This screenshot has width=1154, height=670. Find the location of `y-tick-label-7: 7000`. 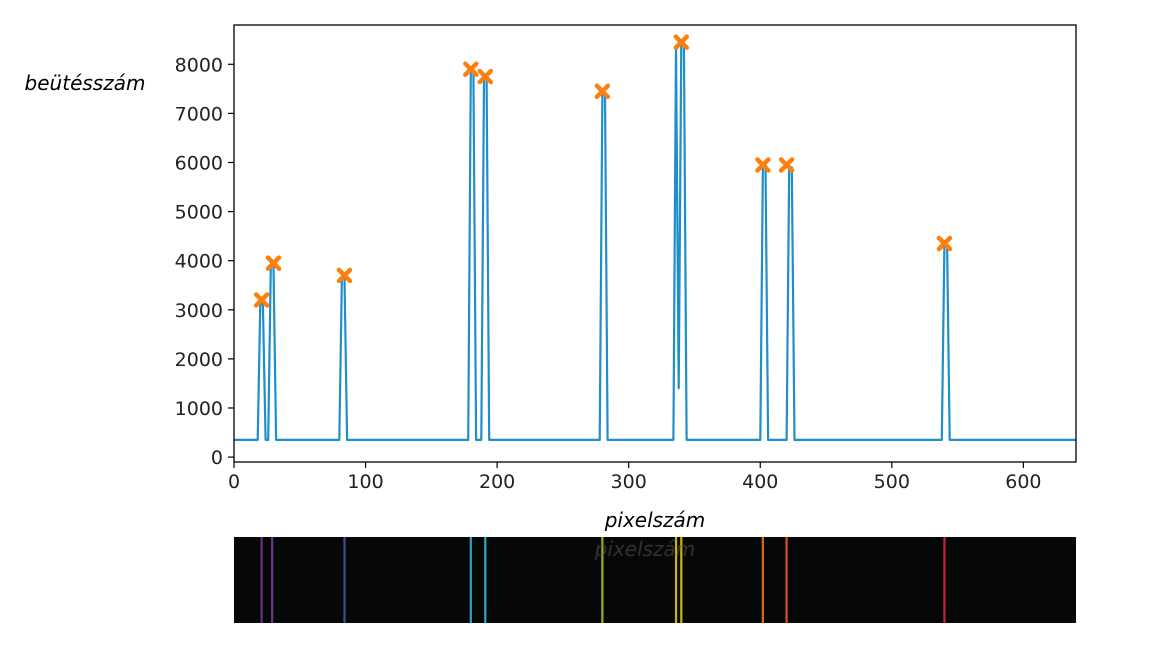

y-tick-label-7: 7000 is located at coordinates (199, 114).